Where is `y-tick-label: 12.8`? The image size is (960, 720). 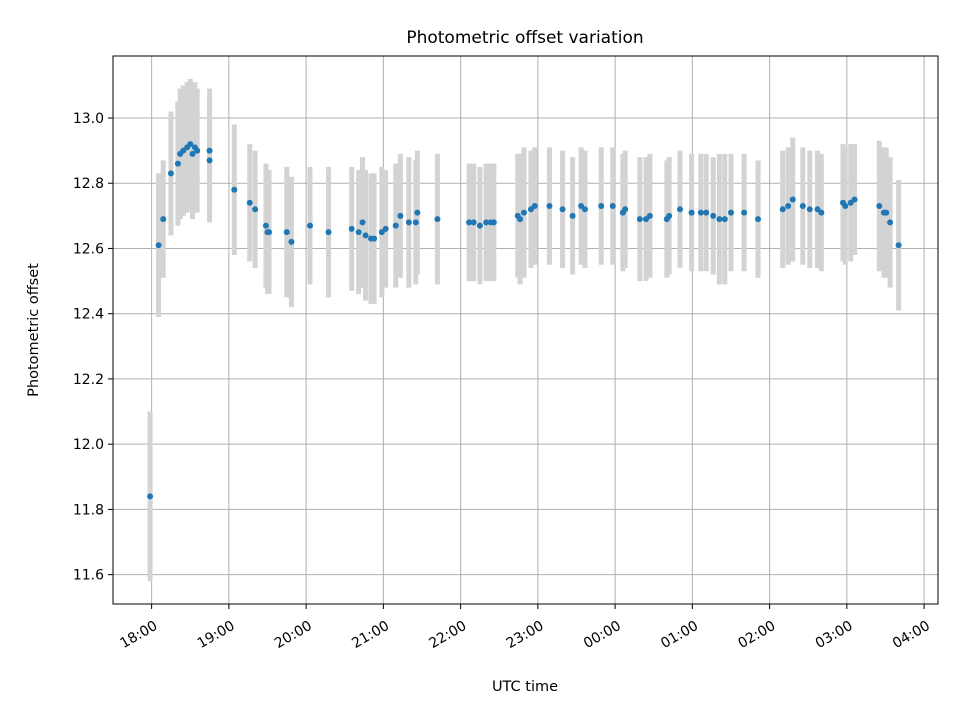
y-tick-label: 12.8 is located at coordinates (88, 184).